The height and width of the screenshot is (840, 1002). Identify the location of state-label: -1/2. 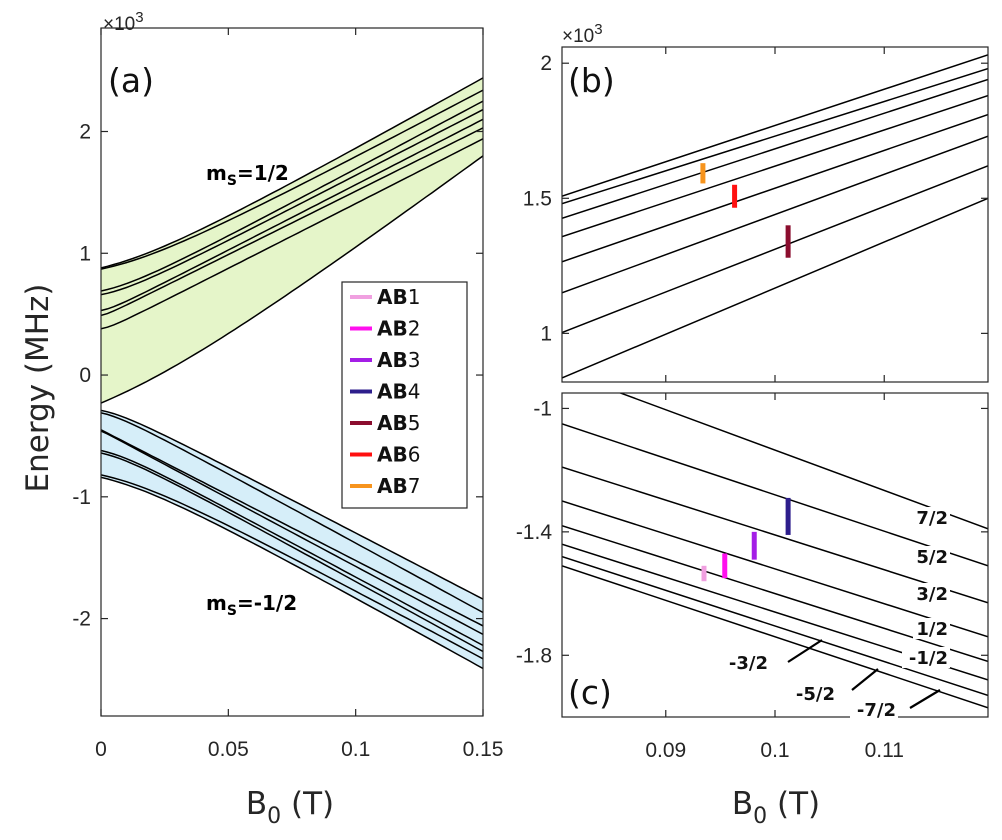
(928, 658).